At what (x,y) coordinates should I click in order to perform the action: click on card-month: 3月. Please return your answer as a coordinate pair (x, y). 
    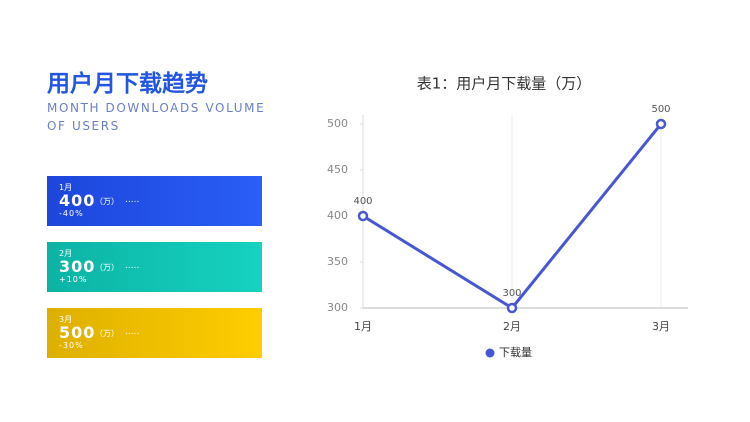
    Looking at the image, I should click on (66, 319).